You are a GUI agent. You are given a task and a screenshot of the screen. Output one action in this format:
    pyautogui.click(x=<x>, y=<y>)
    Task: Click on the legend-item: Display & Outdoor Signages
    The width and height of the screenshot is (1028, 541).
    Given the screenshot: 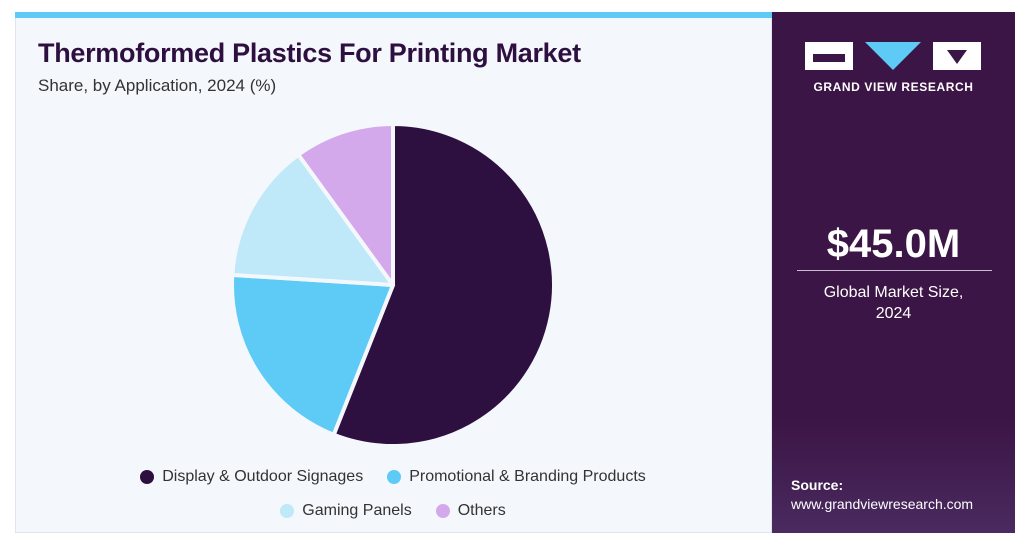 What is the action you would take?
    pyautogui.click(x=251, y=477)
    